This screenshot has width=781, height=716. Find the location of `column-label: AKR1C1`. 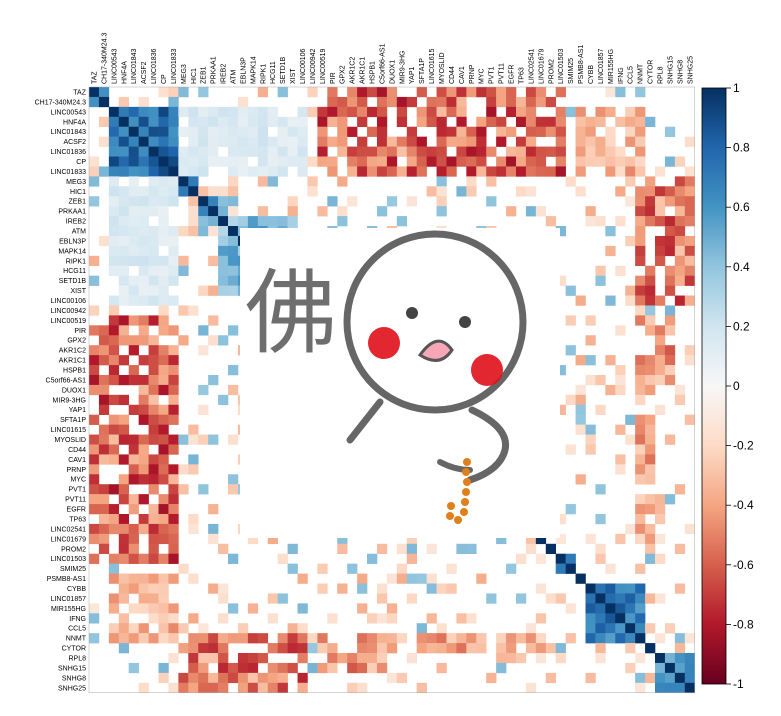

column-label: AKR1C1 is located at coordinates (363, 70).